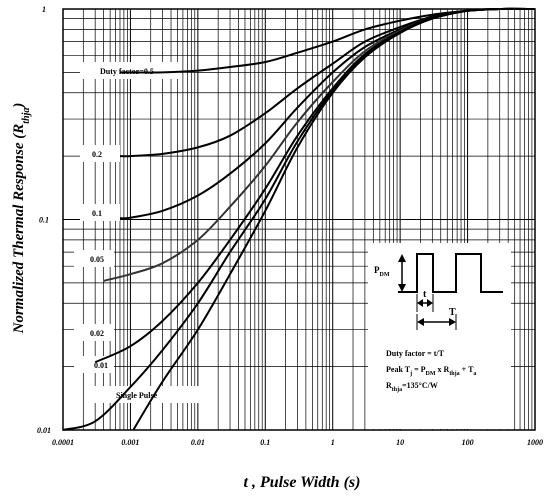 The image size is (549, 502). I want to click on x-axis-title: t , Pulse Width (s), so click(302, 482).